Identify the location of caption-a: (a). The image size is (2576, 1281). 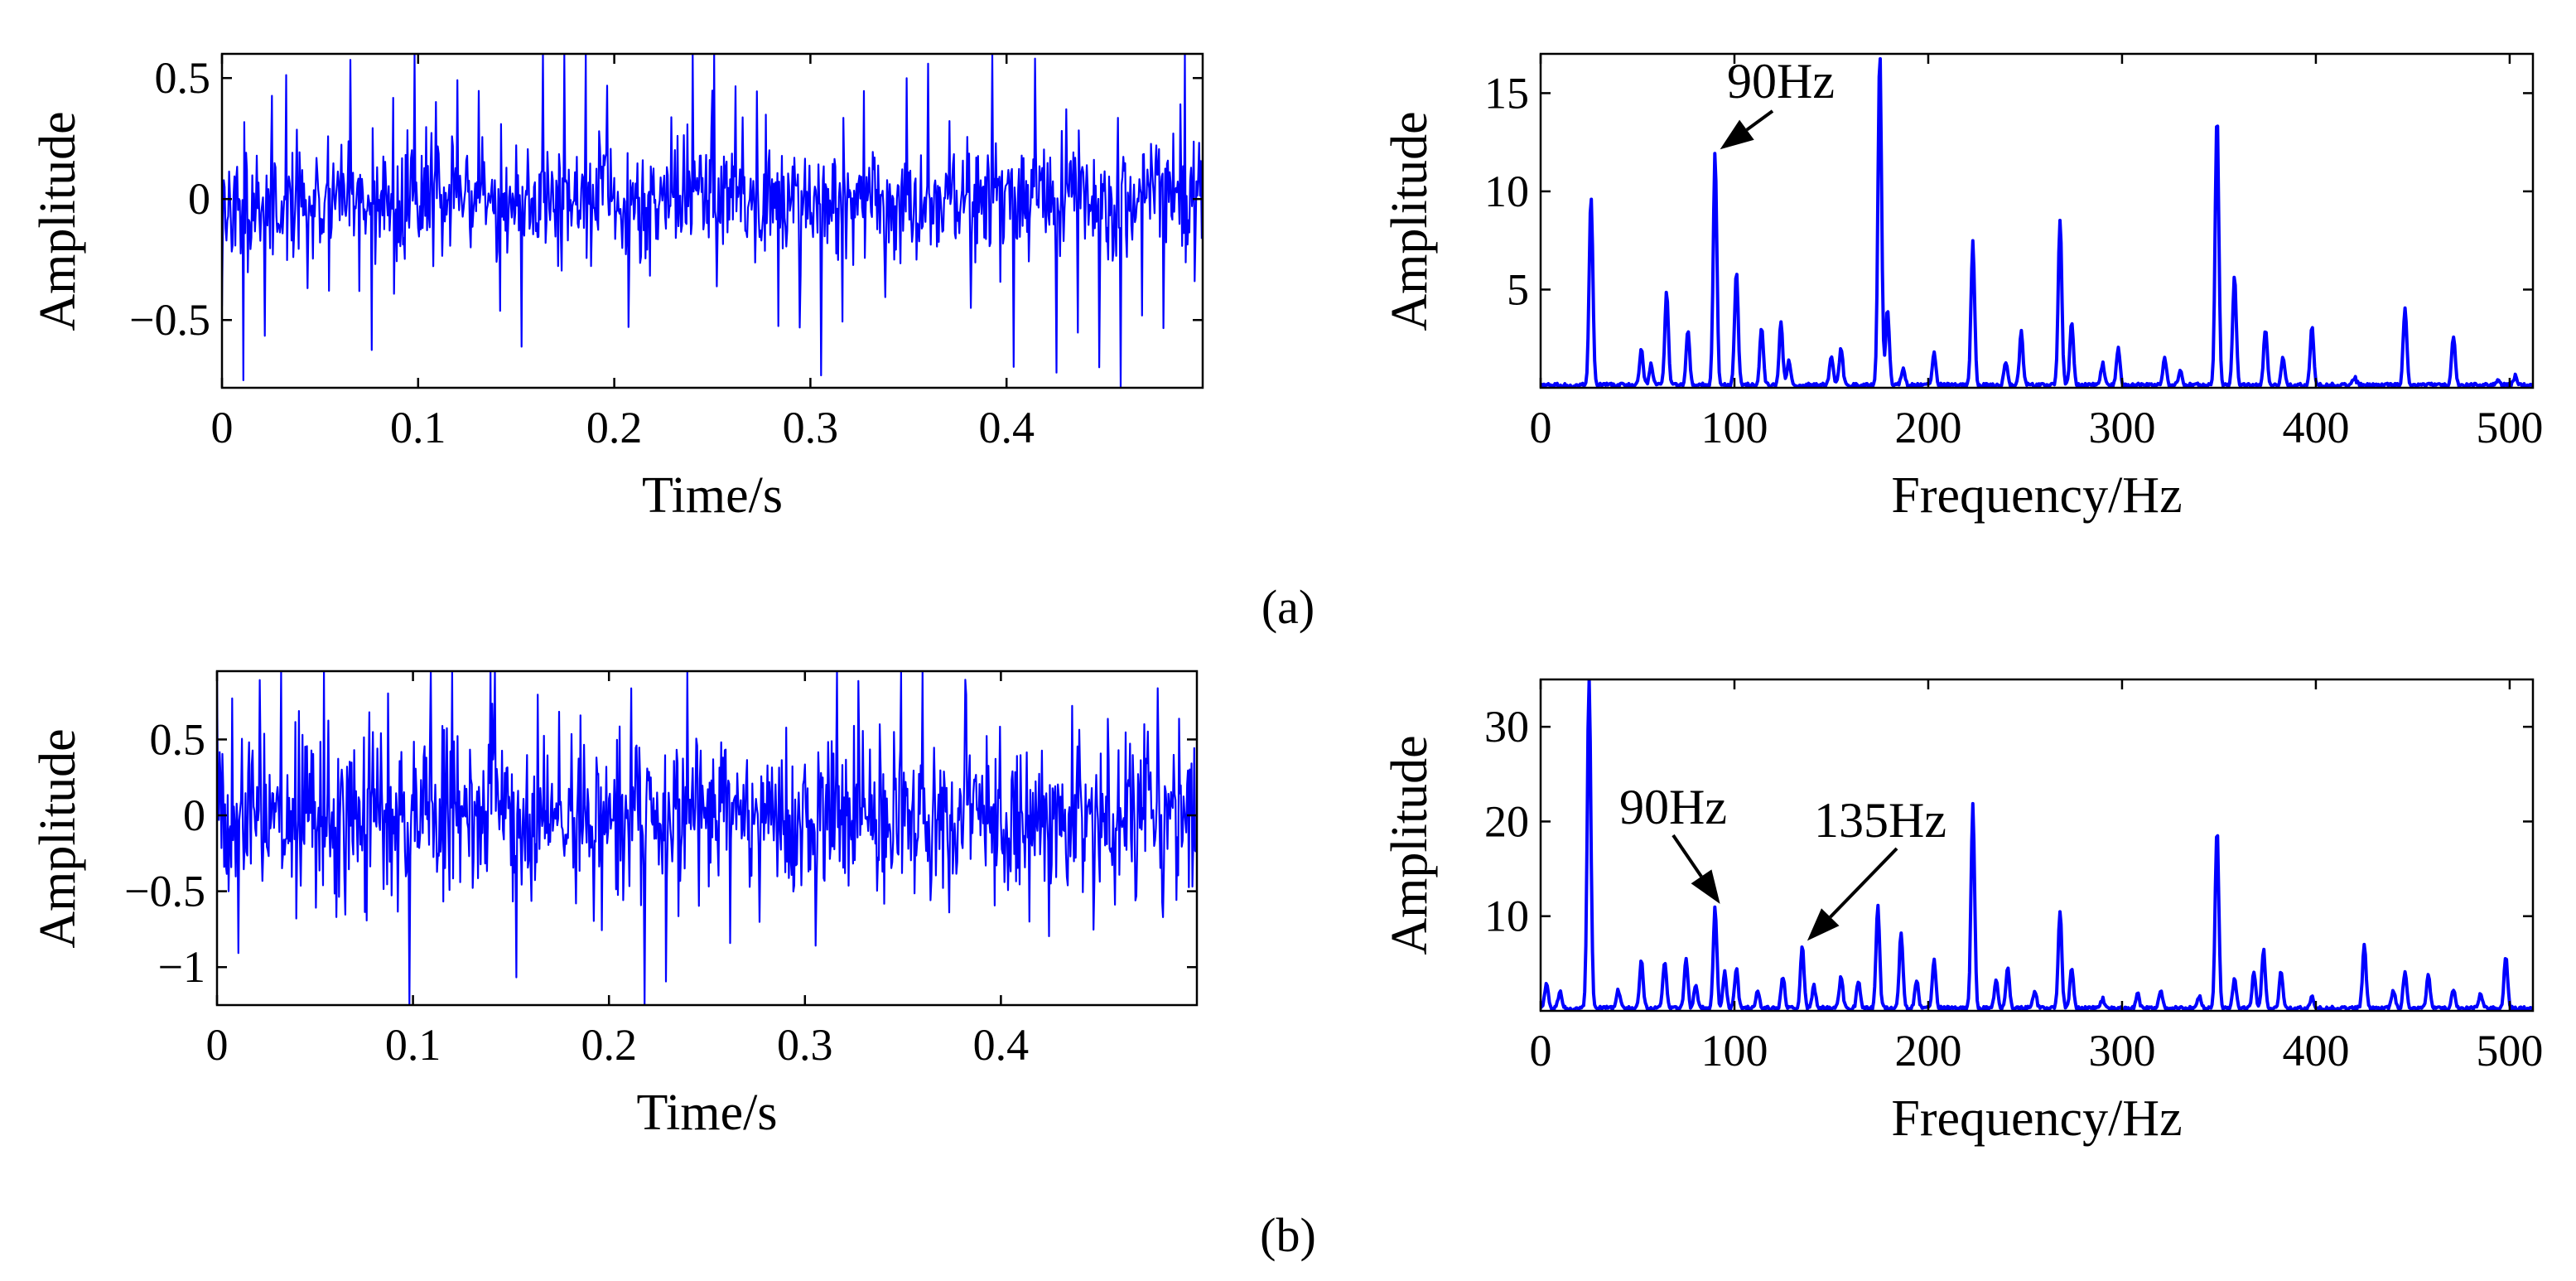
(1288, 607).